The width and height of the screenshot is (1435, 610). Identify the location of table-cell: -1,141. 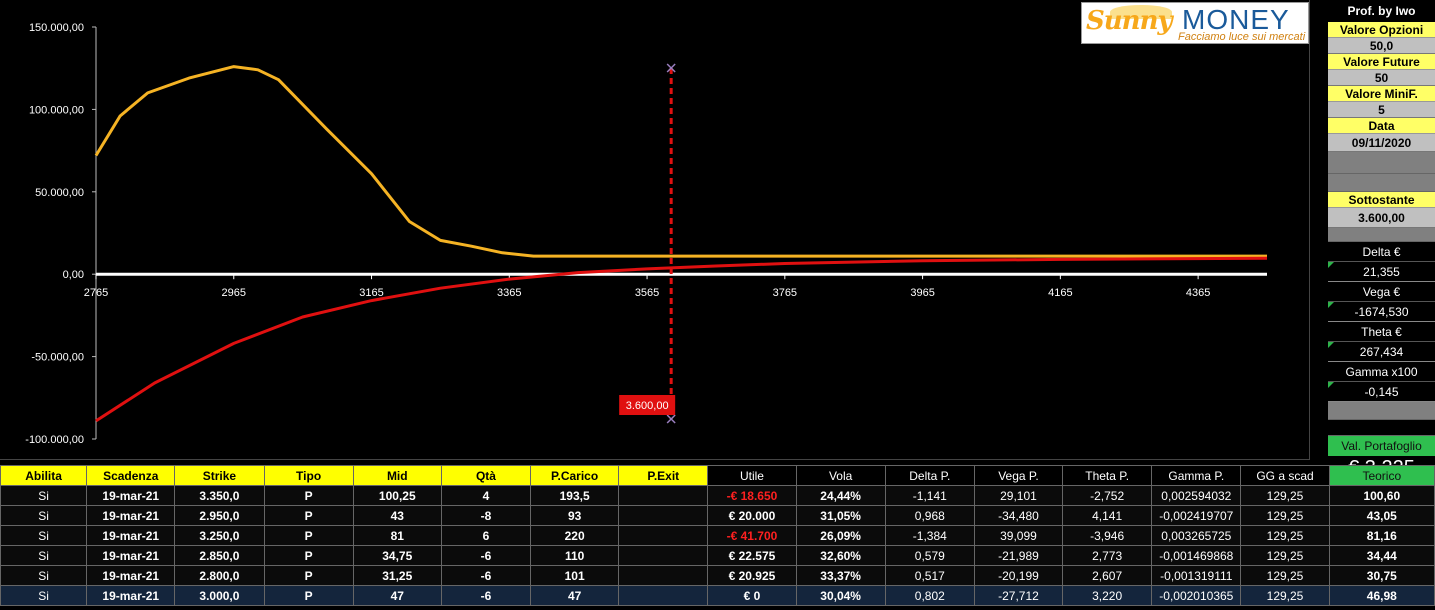
(929, 495).